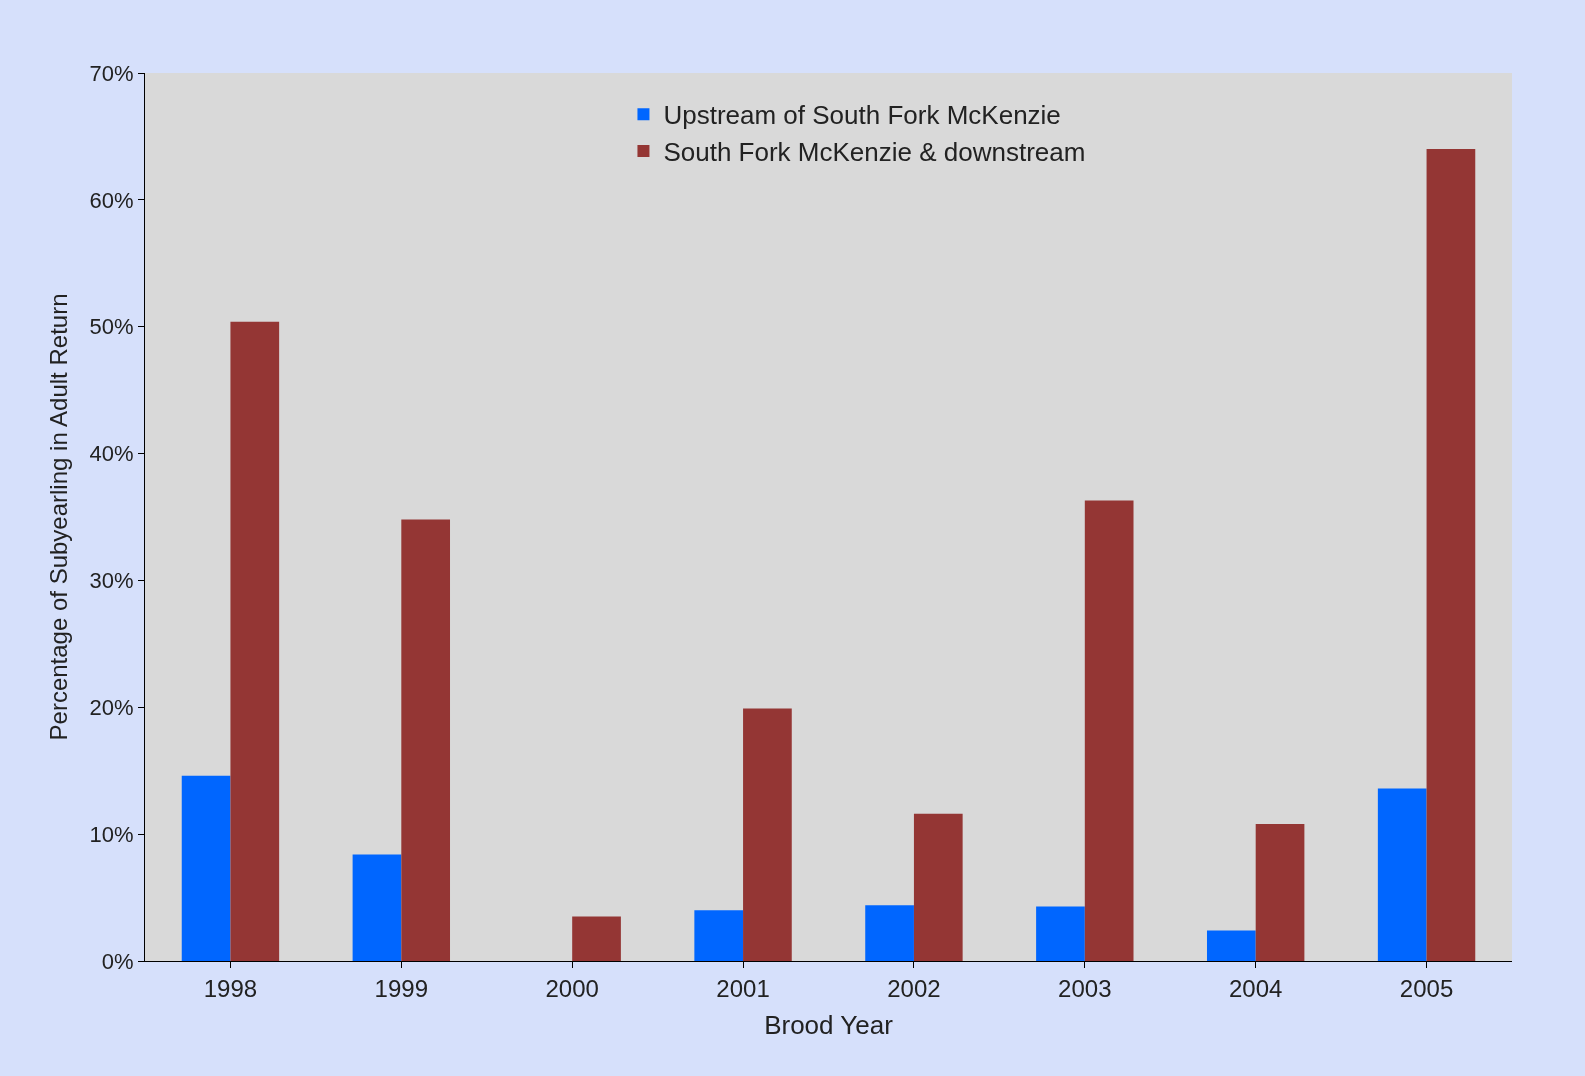 The height and width of the screenshot is (1076, 1585). I want to click on x-tick-label: 1998, so click(230, 988).